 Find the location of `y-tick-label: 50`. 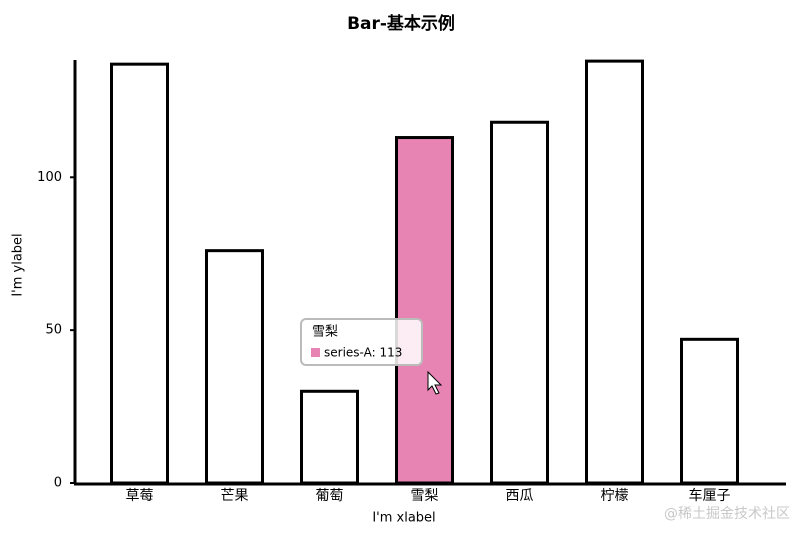

y-tick-label: 50 is located at coordinates (53, 330).